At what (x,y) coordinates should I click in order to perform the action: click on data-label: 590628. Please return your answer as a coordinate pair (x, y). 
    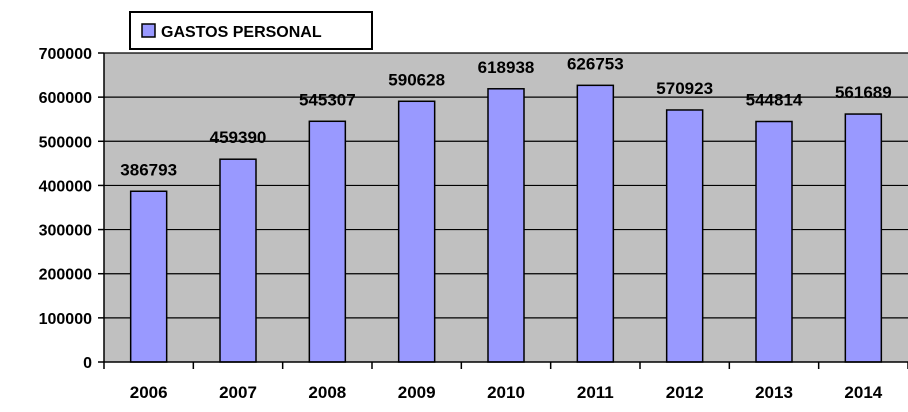
    Looking at the image, I should click on (416, 79).